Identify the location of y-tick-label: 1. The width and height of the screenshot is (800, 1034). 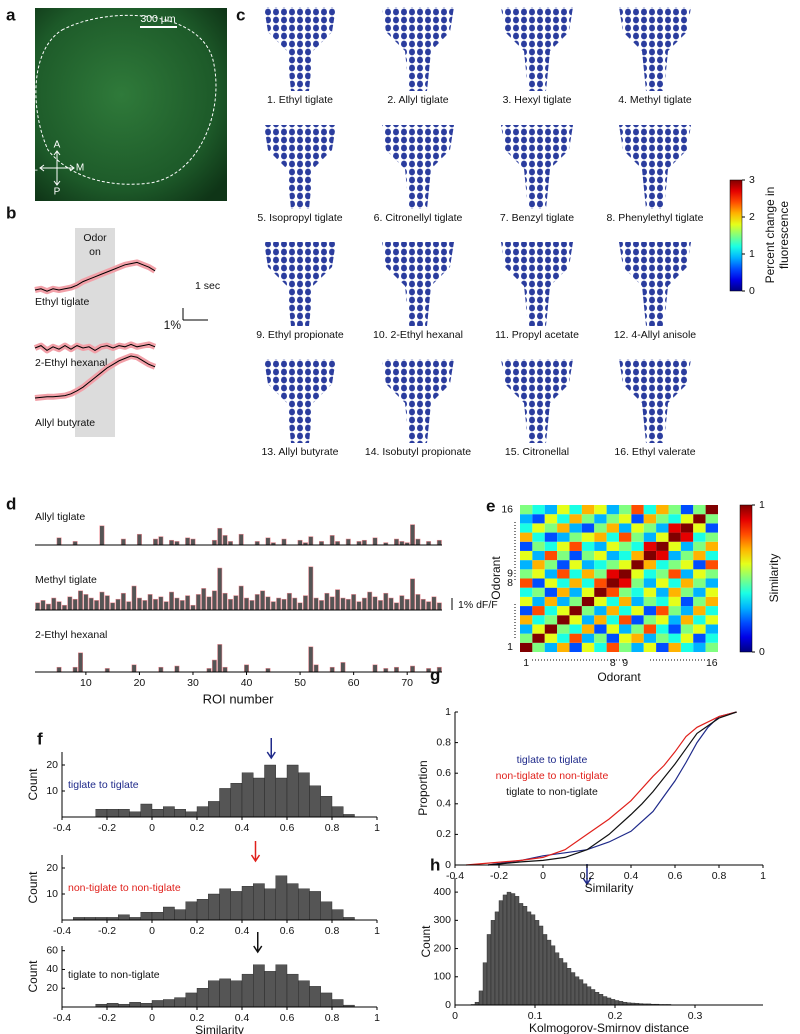
(510, 647).